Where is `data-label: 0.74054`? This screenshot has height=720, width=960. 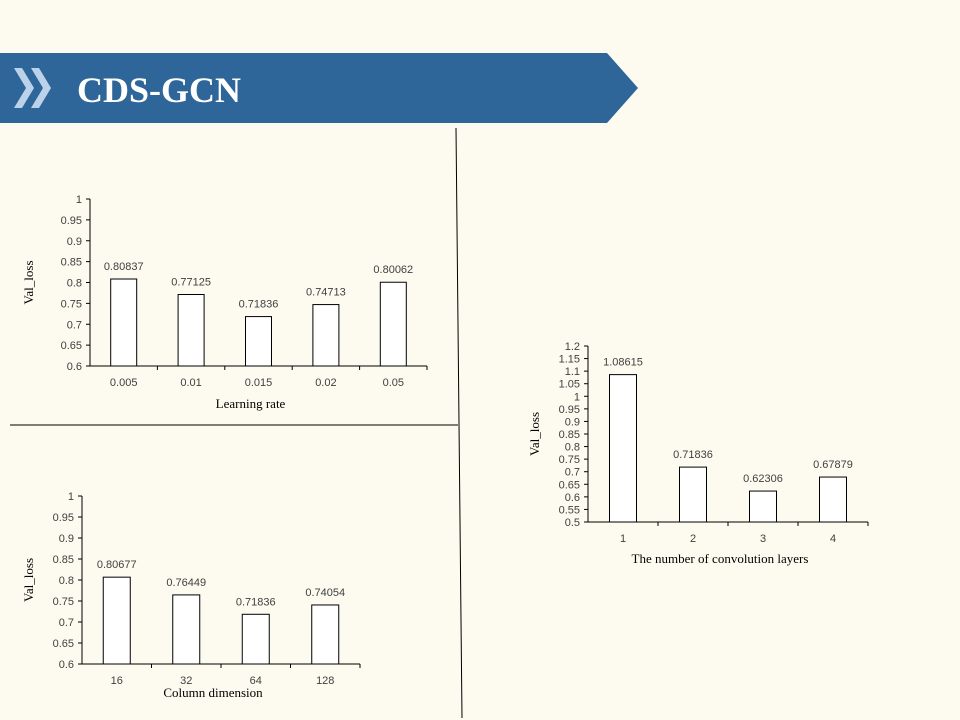 data-label: 0.74054 is located at coordinates (325, 593).